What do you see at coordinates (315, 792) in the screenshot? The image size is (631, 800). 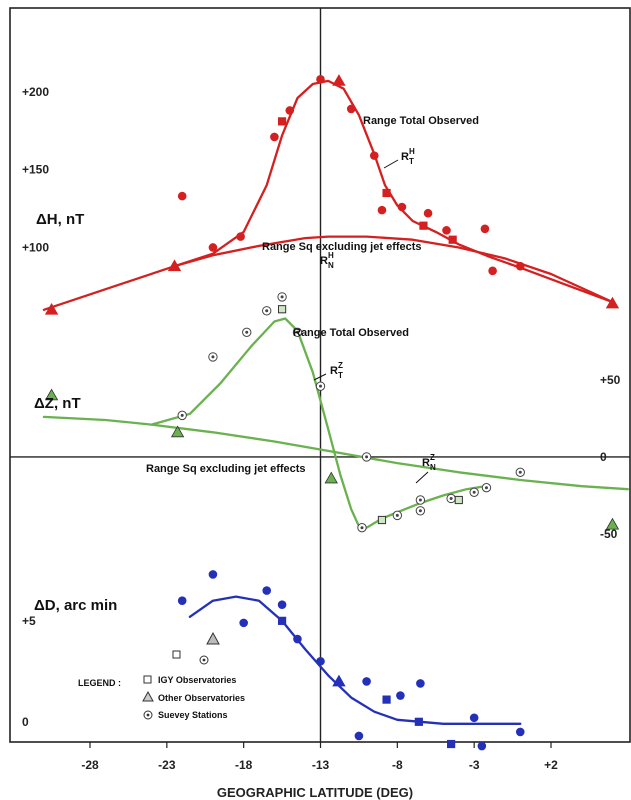 I see `x-axis-title: GEOGRAPHIC LATITUDE (DEG)` at bounding box center [315, 792].